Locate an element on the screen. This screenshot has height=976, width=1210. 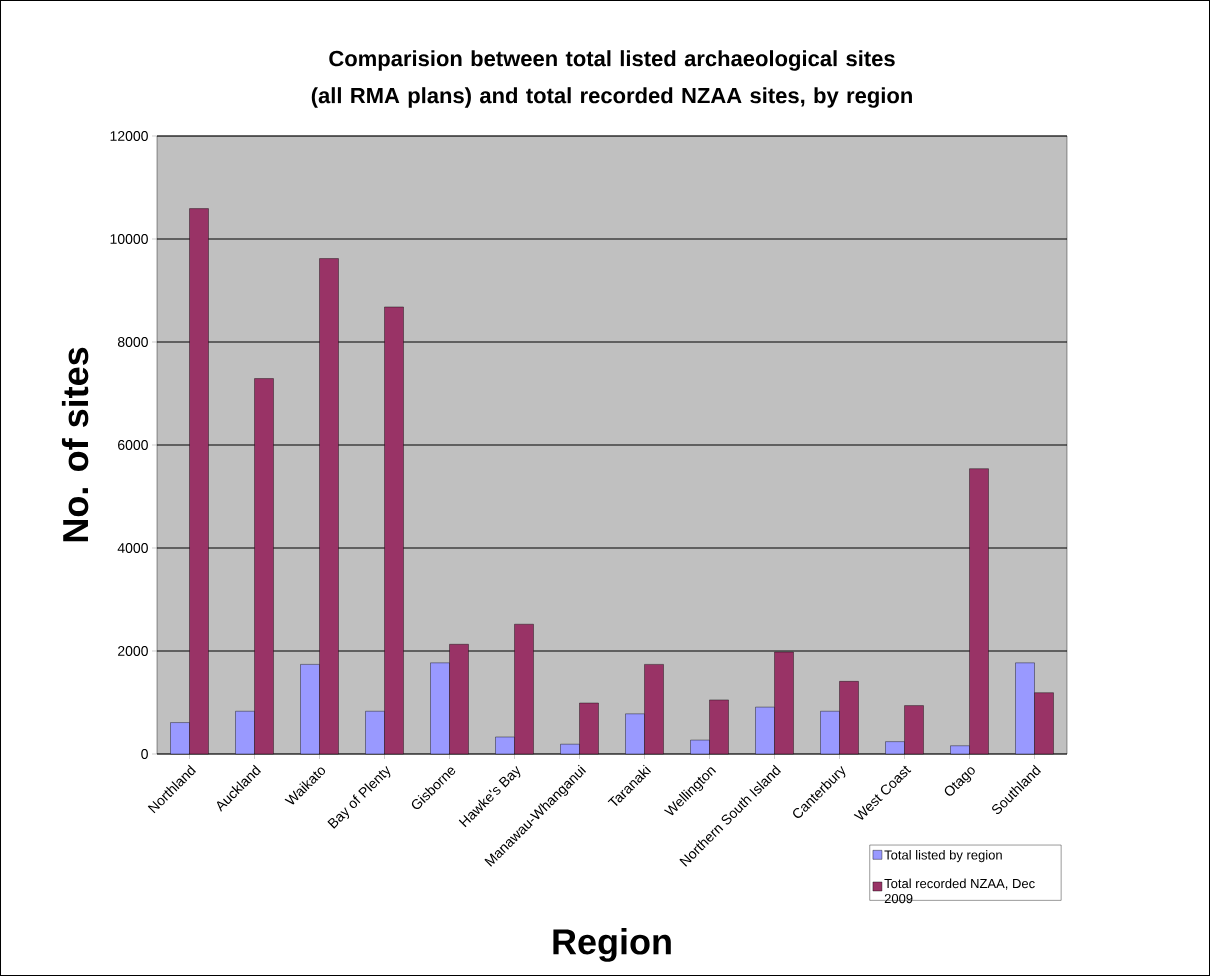
y-tick-label: 8000 is located at coordinates (132, 342).